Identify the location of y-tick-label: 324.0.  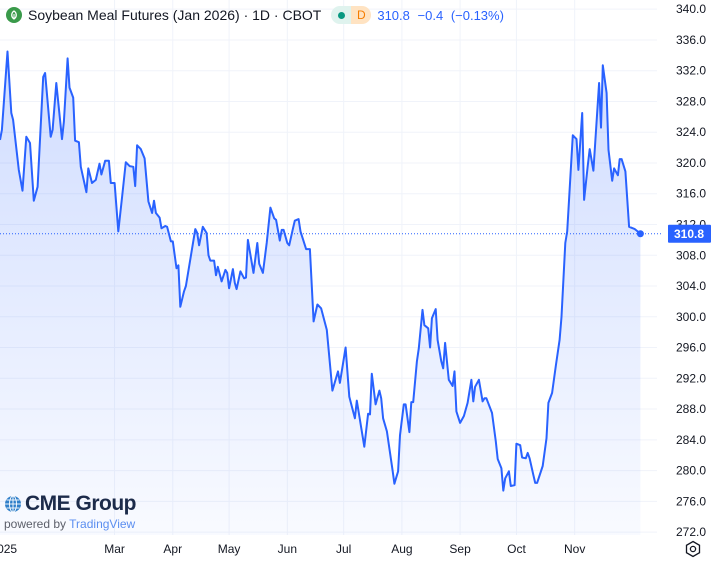
(691, 132).